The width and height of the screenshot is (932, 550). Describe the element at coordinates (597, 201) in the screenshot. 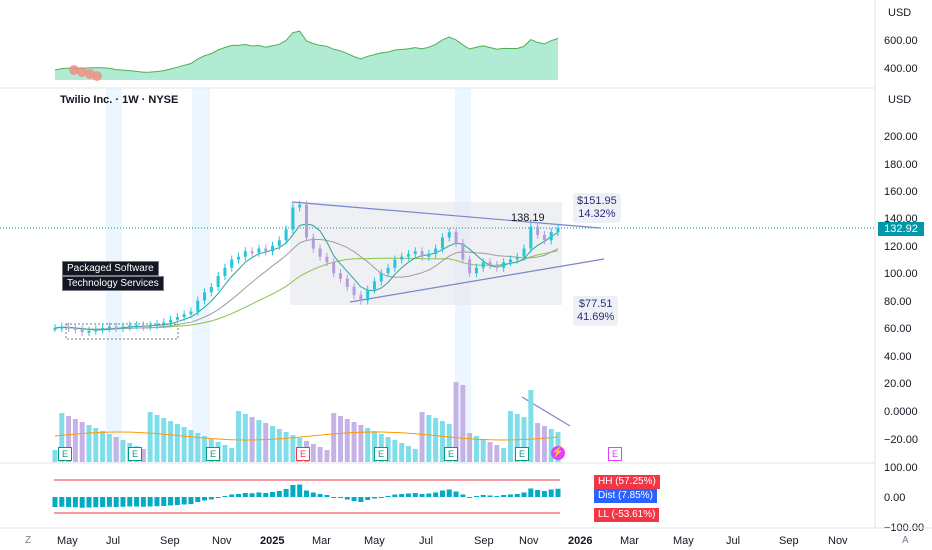

I see `high-price: $151.95` at that location.